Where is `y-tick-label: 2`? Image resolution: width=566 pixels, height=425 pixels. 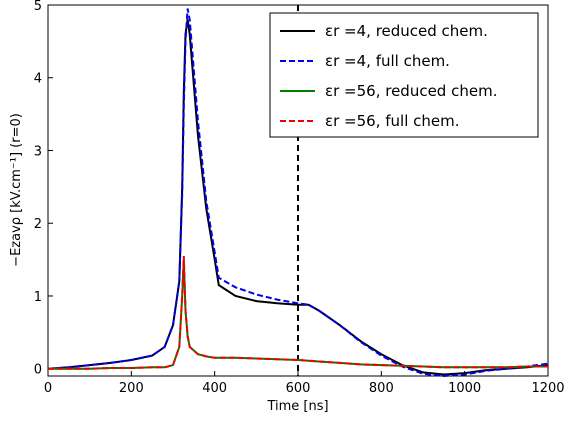
y-tick-label: 2 is located at coordinates (38, 224).